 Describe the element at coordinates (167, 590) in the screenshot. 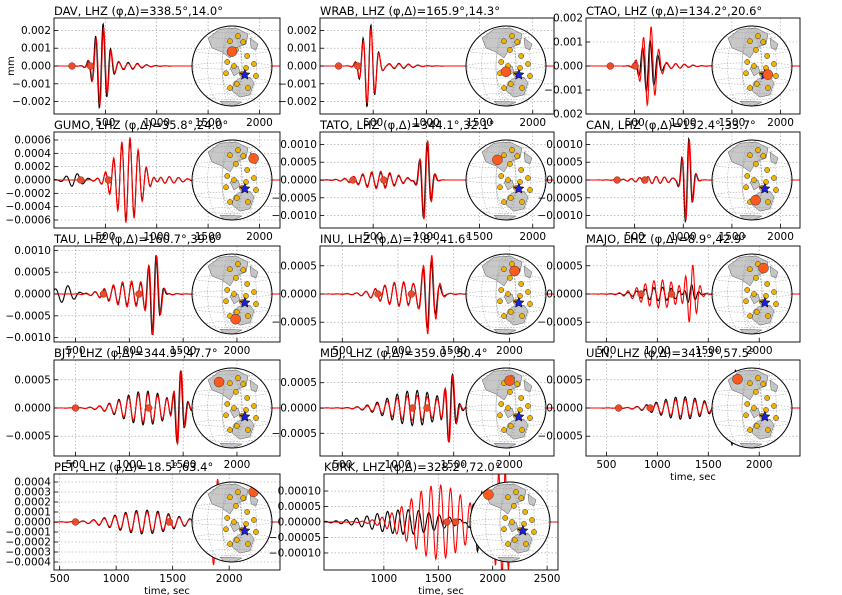

I see `x-axis-label: time, sec` at that location.